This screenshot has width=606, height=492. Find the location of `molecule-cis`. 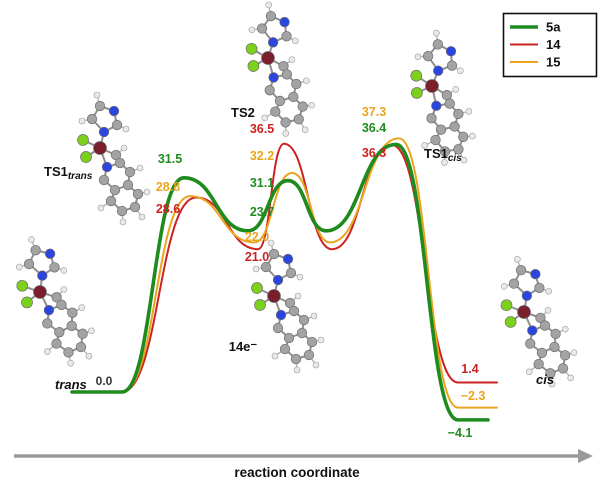

molecule-cis is located at coordinates (539, 322).